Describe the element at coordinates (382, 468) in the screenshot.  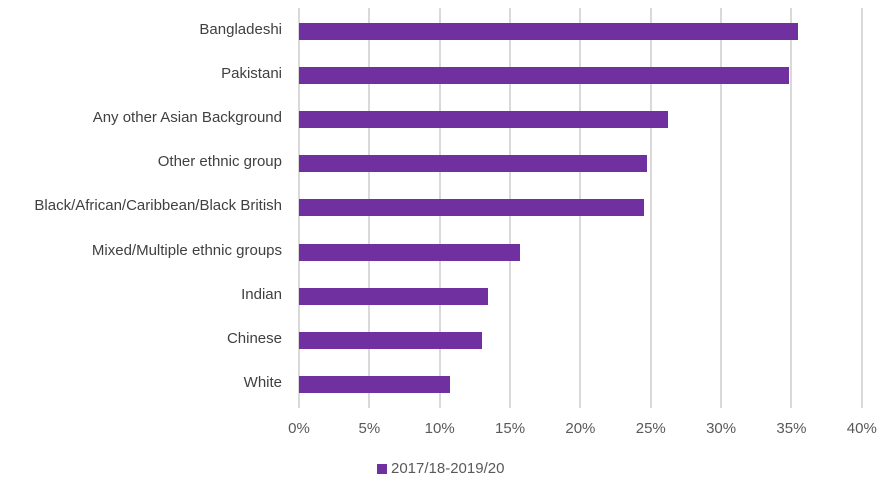
I see `legend-swatch` at that location.